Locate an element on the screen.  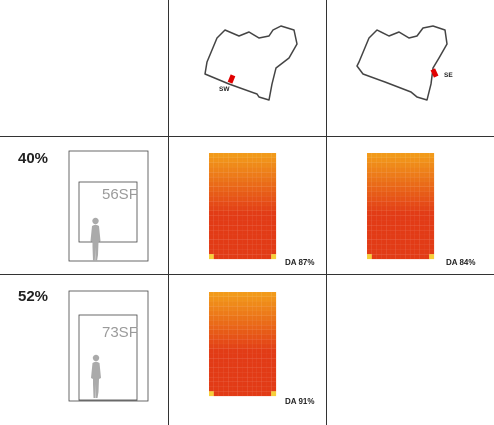
human-figure-icon is located at coordinates (96, 376).